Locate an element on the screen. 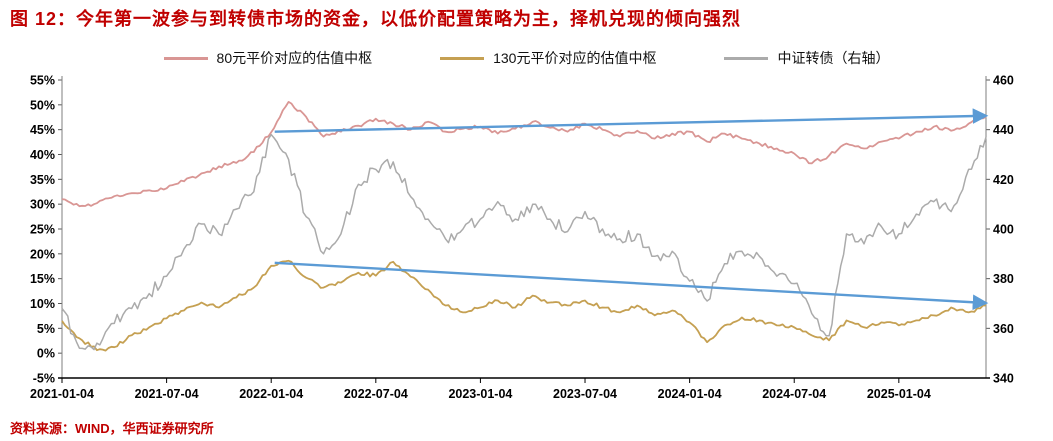 This screenshot has height=441, width=1053. svg-text: 420 is located at coordinates (1003, 180).